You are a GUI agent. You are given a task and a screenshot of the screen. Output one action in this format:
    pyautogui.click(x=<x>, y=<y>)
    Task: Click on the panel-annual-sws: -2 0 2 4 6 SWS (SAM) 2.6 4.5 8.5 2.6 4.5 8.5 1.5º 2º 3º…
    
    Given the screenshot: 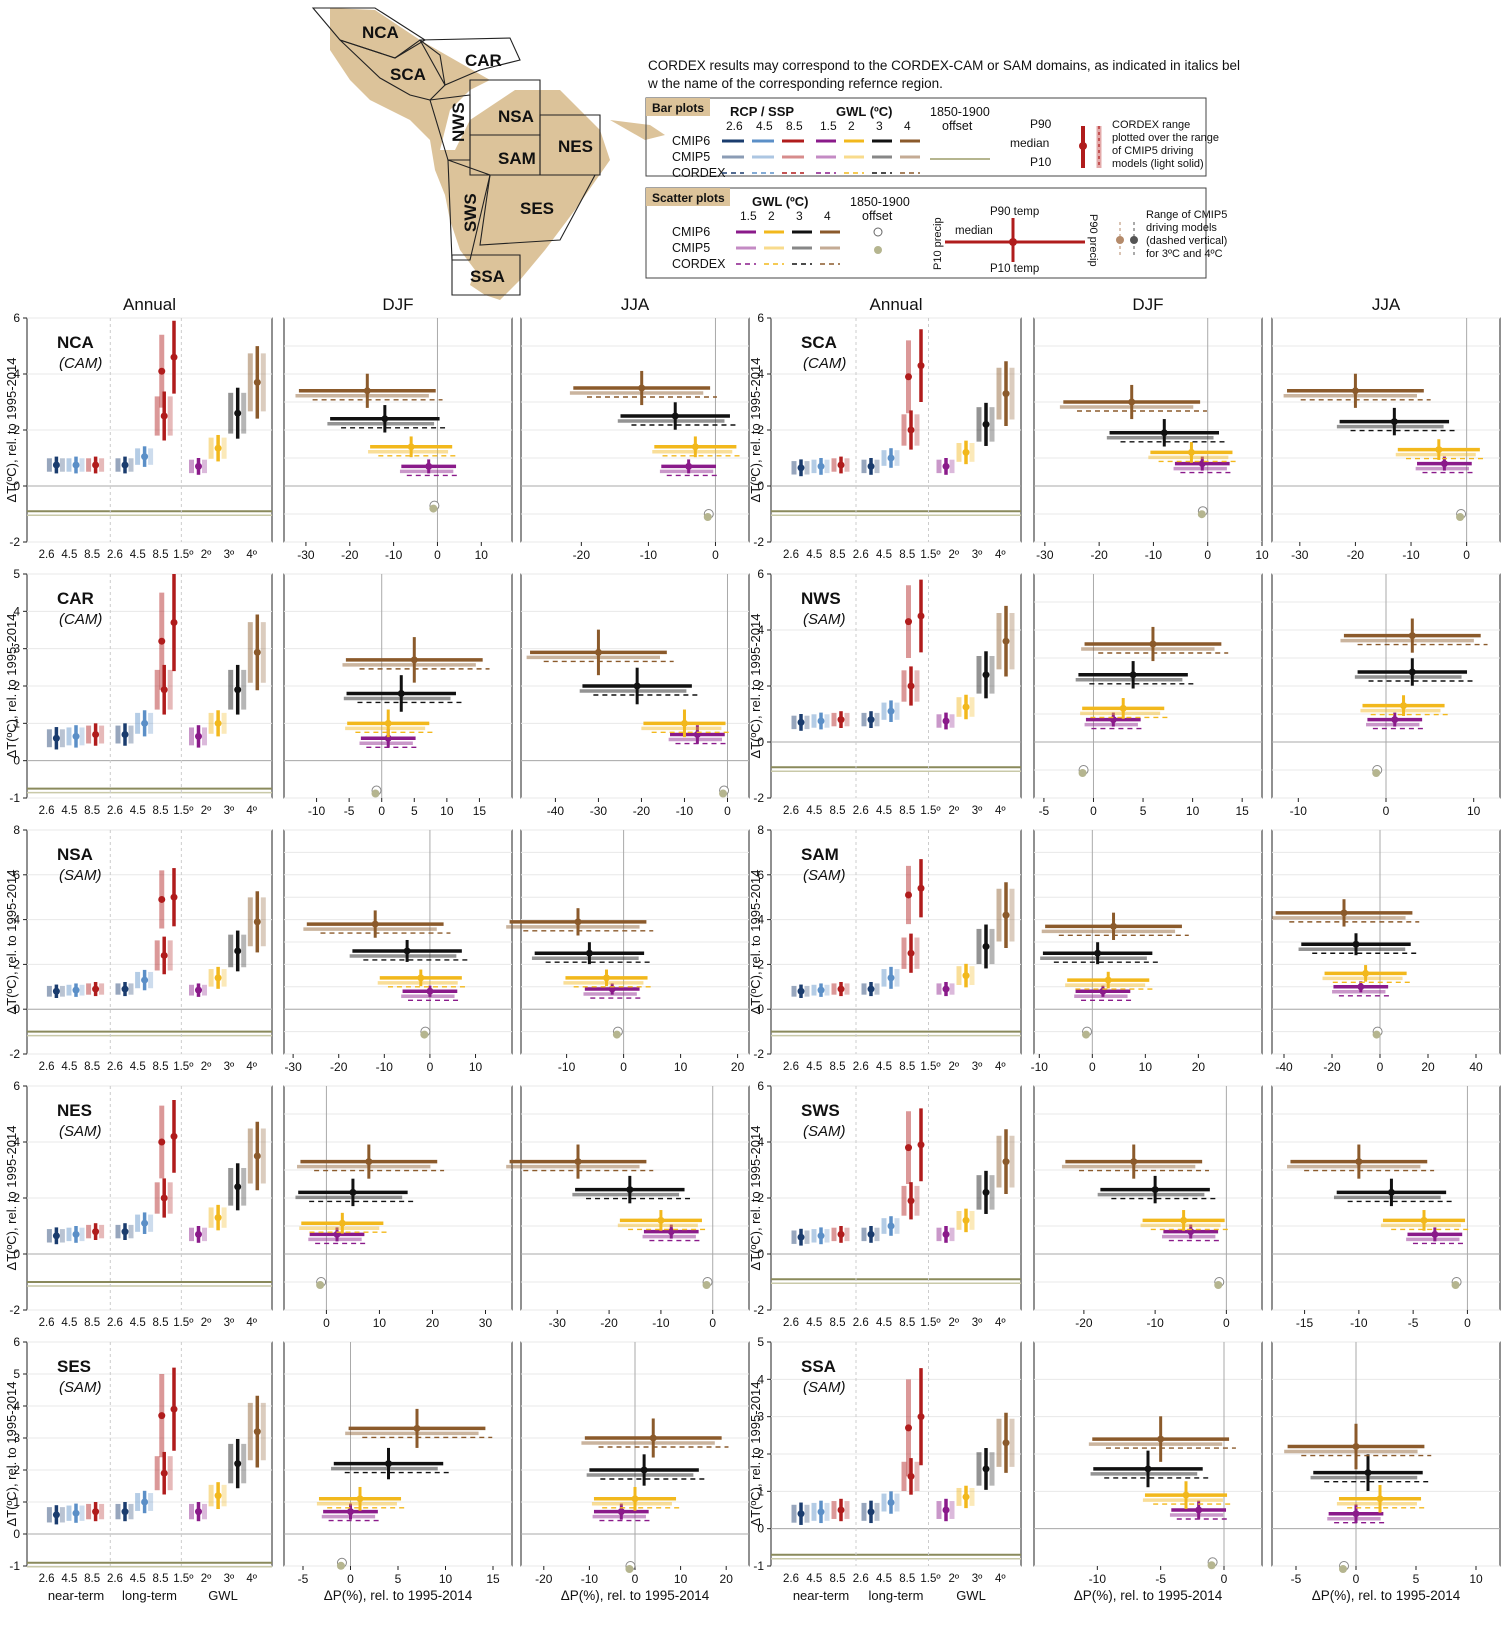 What is the action you would take?
    pyautogui.click(x=887, y=1204)
    